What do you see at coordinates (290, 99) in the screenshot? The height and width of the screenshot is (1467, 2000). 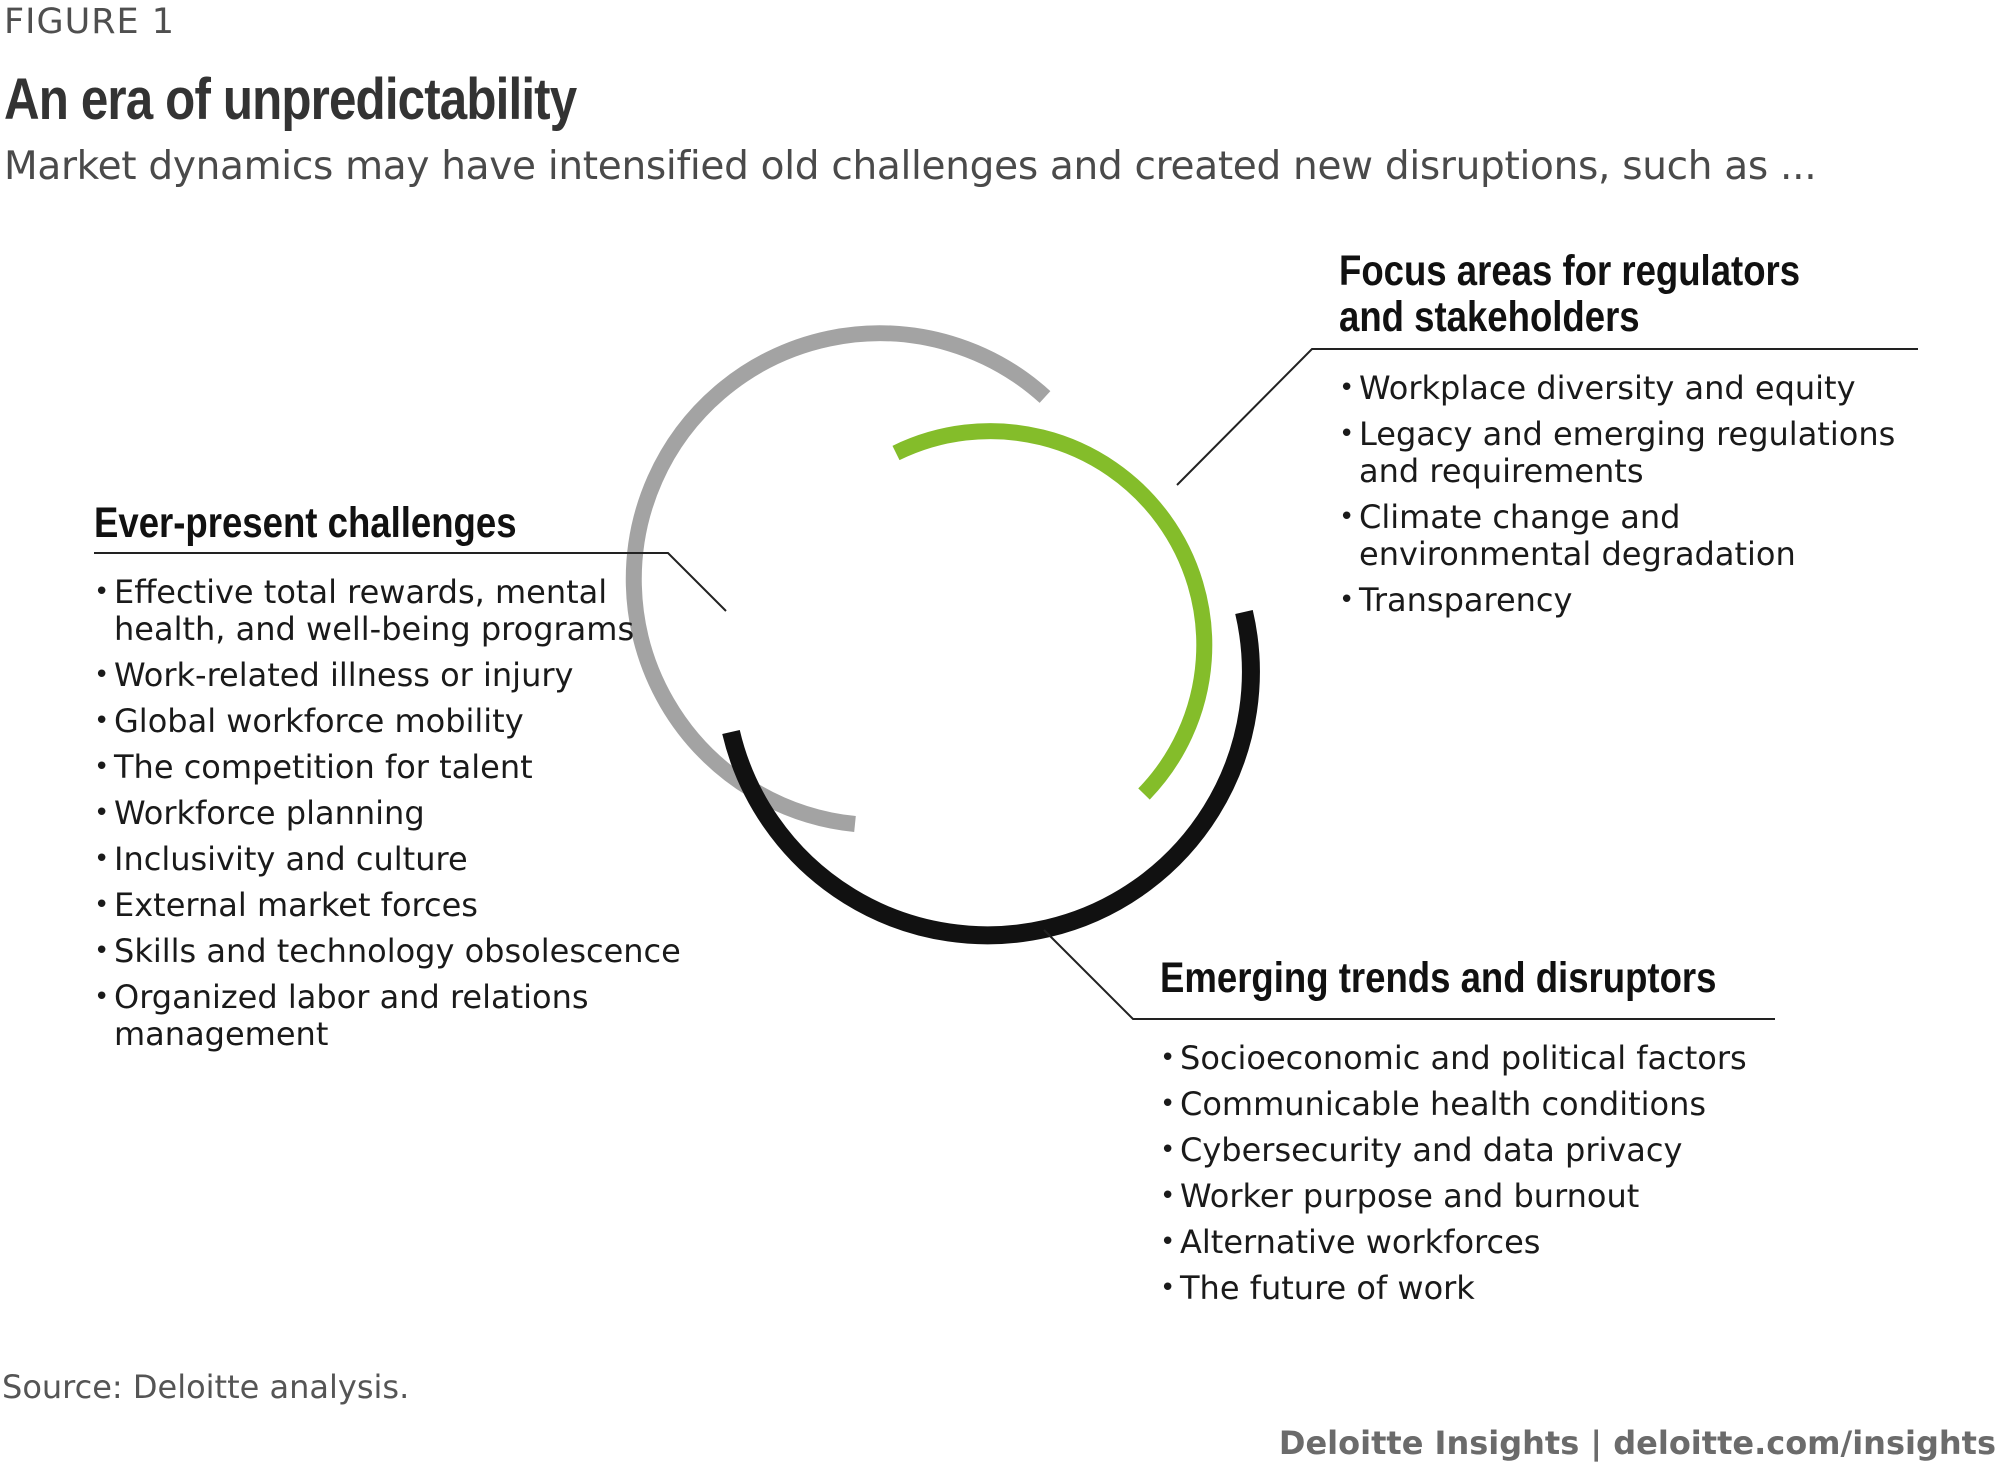 I see `figure-title: An era of unpredictability` at bounding box center [290, 99].